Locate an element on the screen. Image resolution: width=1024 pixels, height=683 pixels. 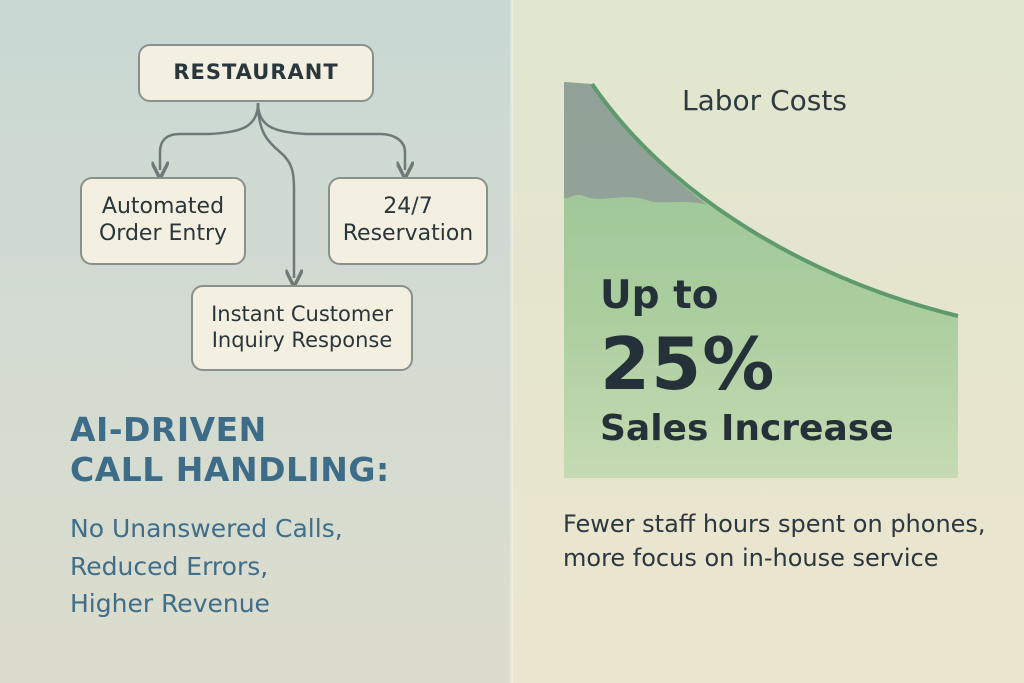
diagram-node-reservation: 24/7 Reservation is located at coordinates (408, 221).